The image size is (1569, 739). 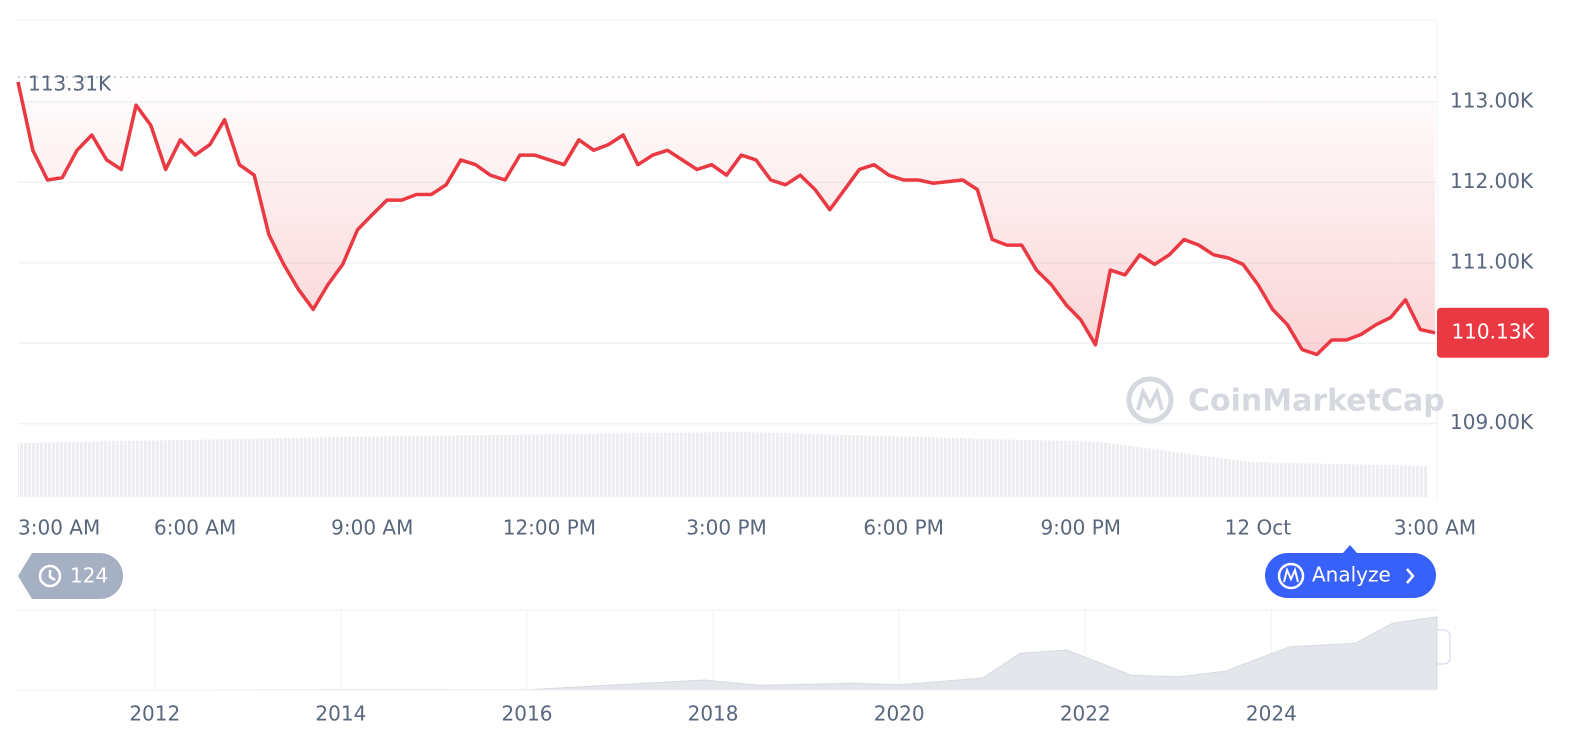 What do you see at coordinates (1271, 714) in the screenshot?
I see `navigator-year-label: 2024` at bounding box center [1271, 714].